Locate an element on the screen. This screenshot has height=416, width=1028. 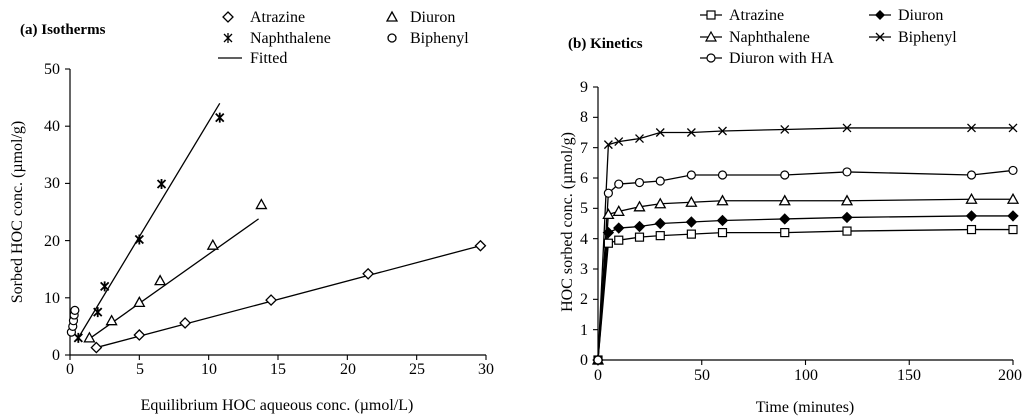
kinetics-title: (b) Kinetics is located at coordinates (605, 44).